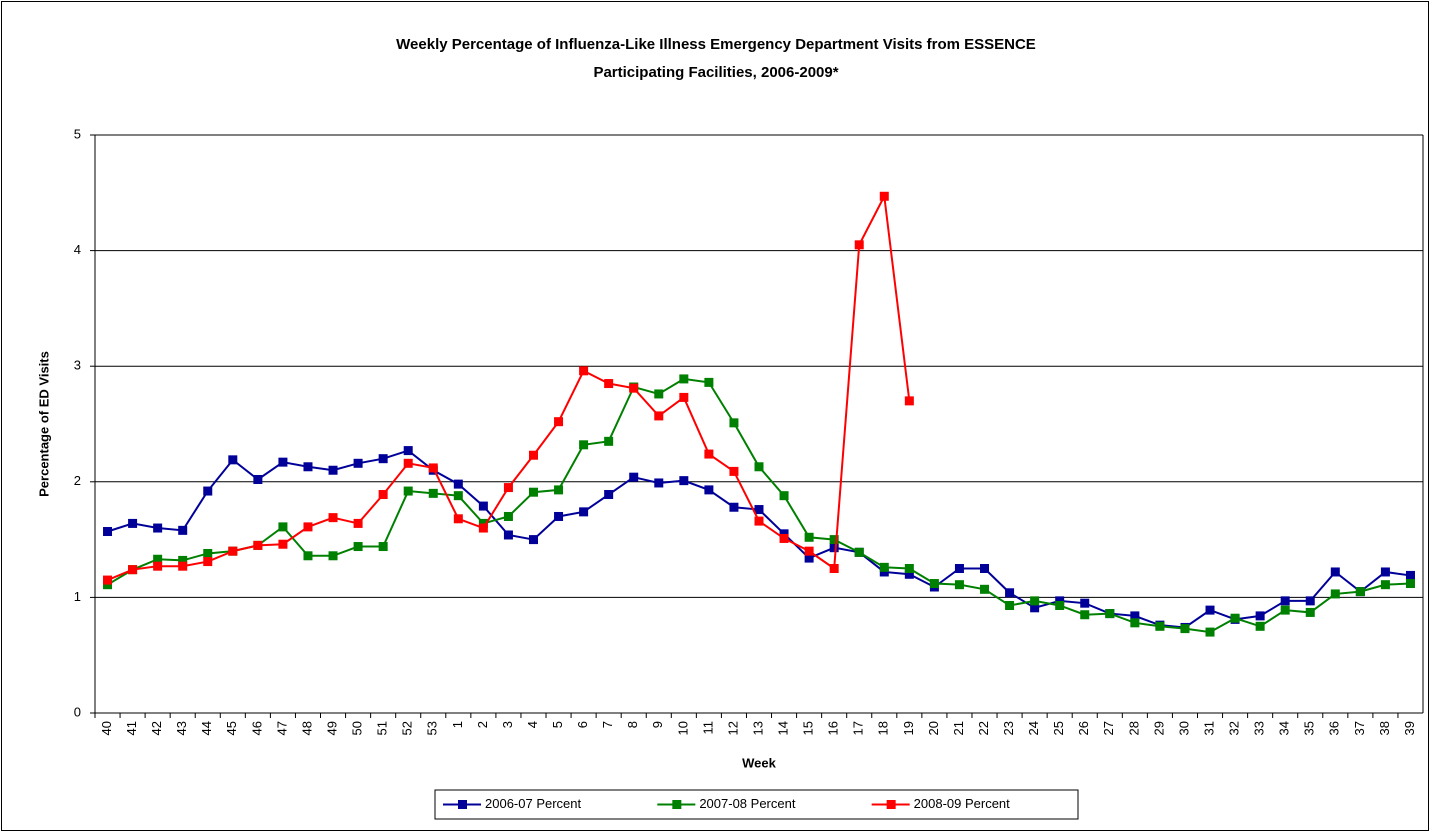  Describe the element at coordinates (1158, 728) in the screenshot. I see `x-tick-label: 29` at that location.